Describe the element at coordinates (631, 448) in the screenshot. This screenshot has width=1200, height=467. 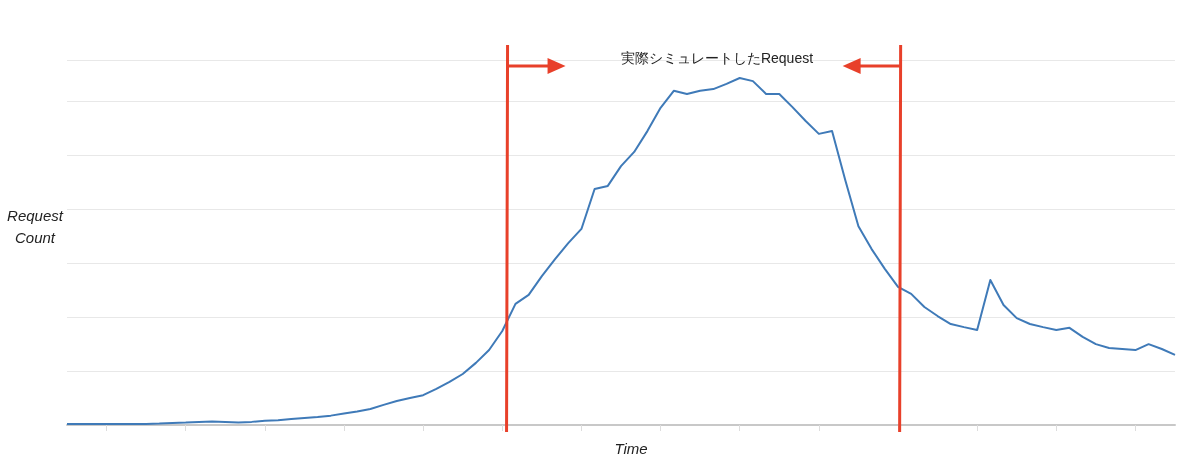
I see `x-axis-title: Time` at that location.